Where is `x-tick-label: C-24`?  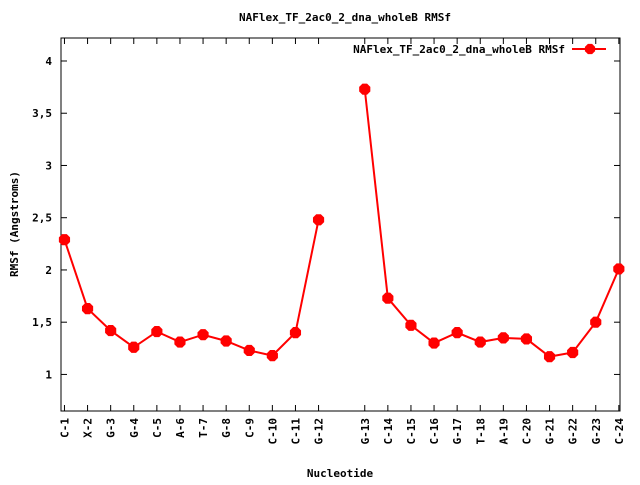 x-tick-label: C-24 is located at coordinates (619, 431).